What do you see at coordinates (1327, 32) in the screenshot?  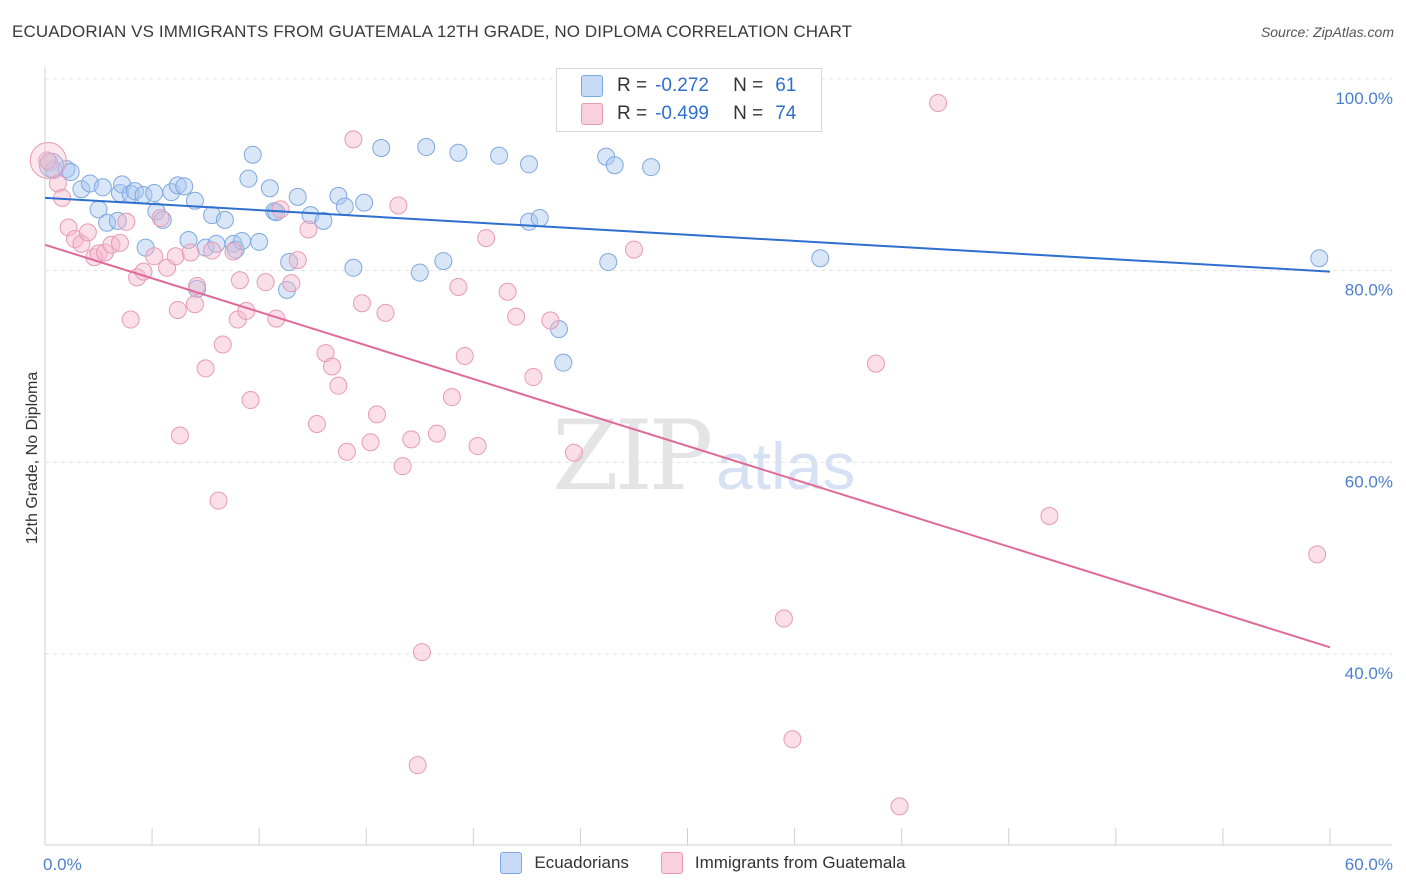 I see `source-label: Source: ZipAtlas.com` at bounding box center [1327, 32].